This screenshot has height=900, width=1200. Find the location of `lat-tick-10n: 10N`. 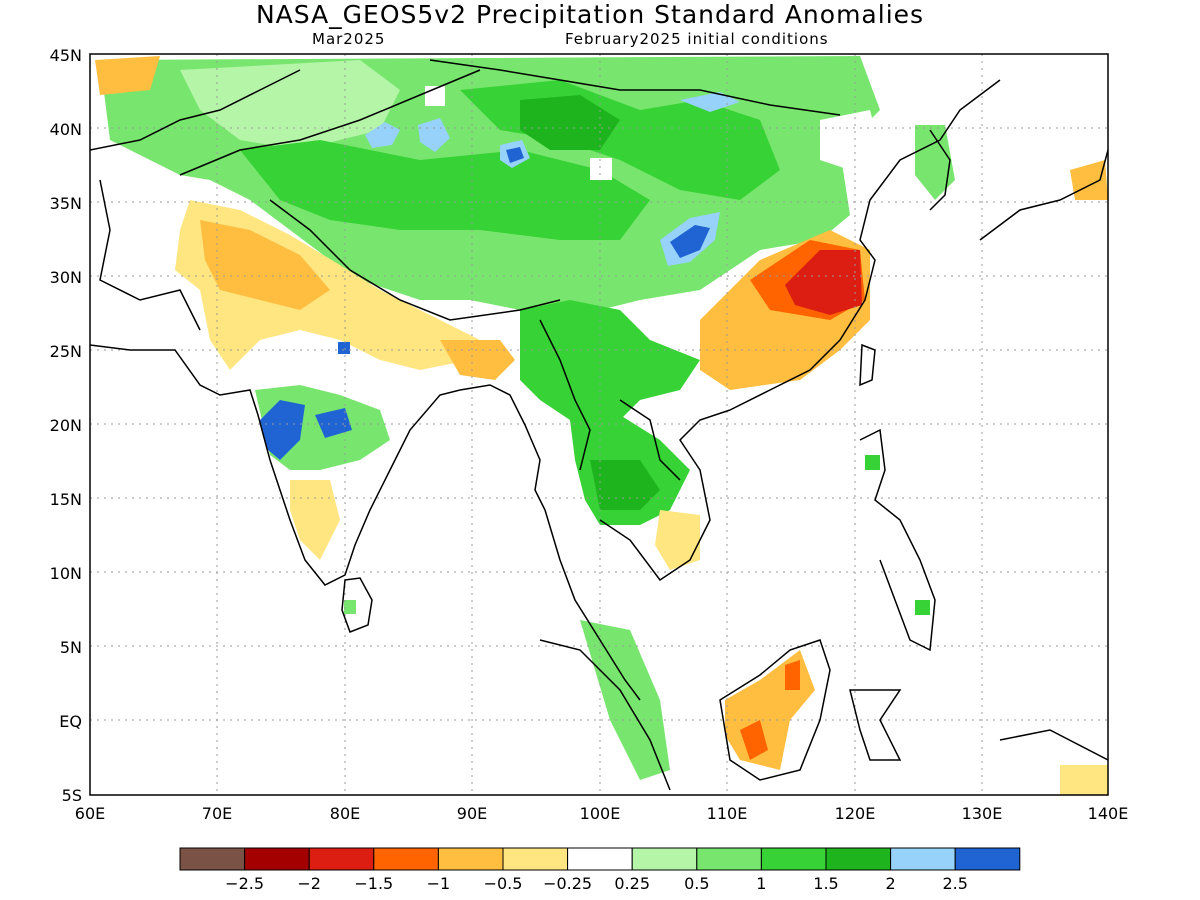

lat-tick-10n: 10N is located at coordinates (65, 573).